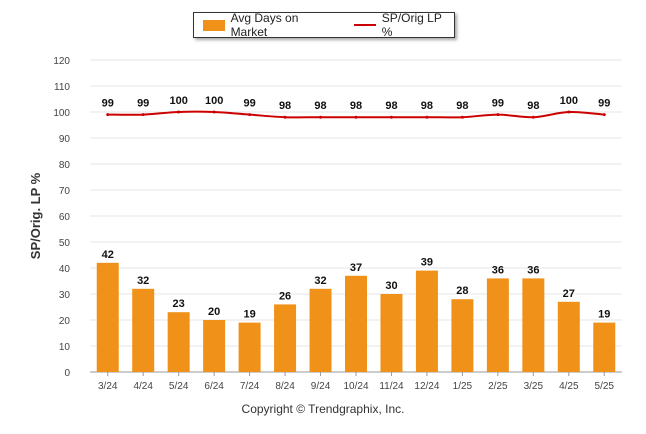 The image size is (646, 434). What do you see at coordinates (427, 263) in the screenshot?
I see `bar-value-label: 39` at bounding box center [427, 263].